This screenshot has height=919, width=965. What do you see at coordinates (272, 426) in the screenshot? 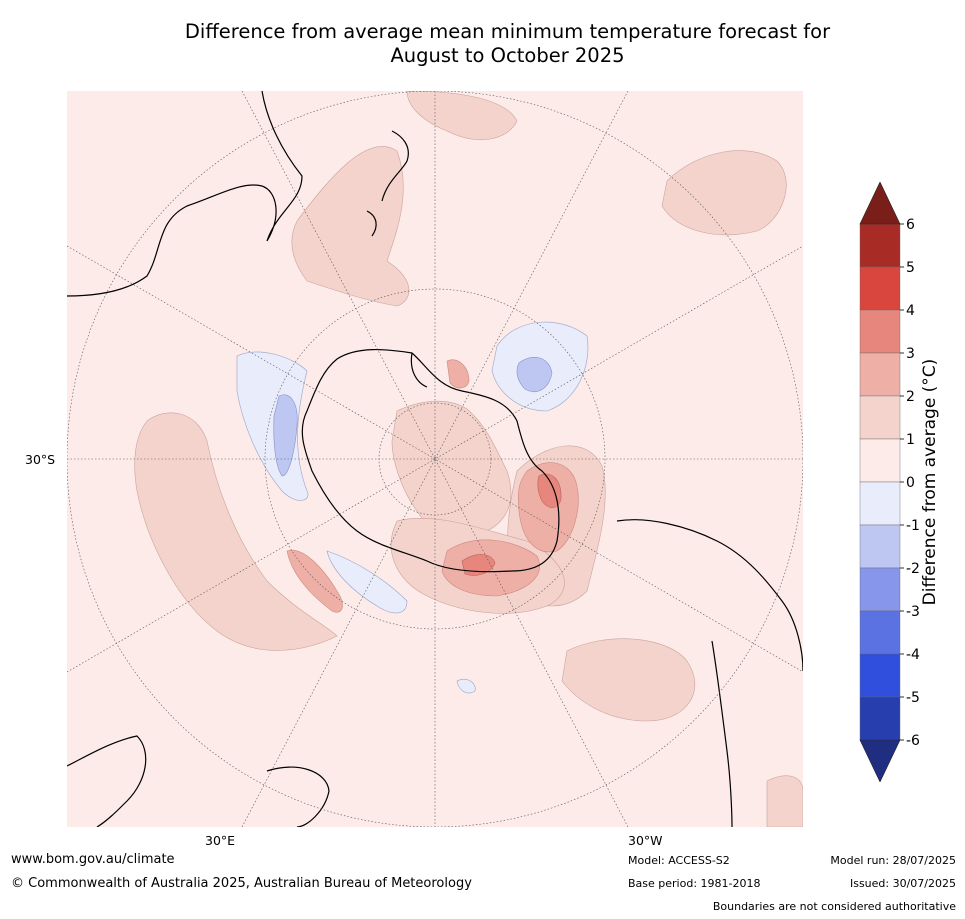
I see `cool-region-indian` at bounding box center [272, 426].